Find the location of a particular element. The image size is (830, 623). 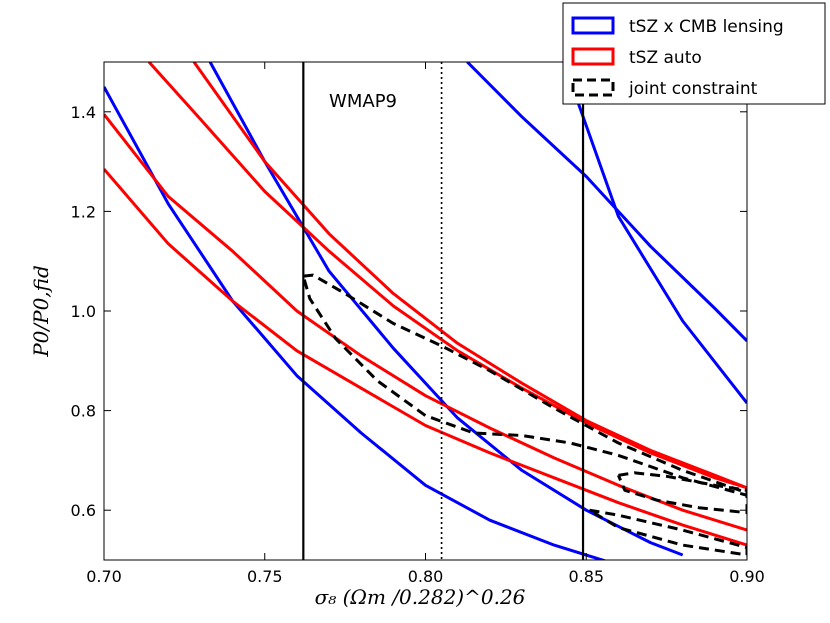

x-tick-label: 0.75 is located at coordinates (265, 576).